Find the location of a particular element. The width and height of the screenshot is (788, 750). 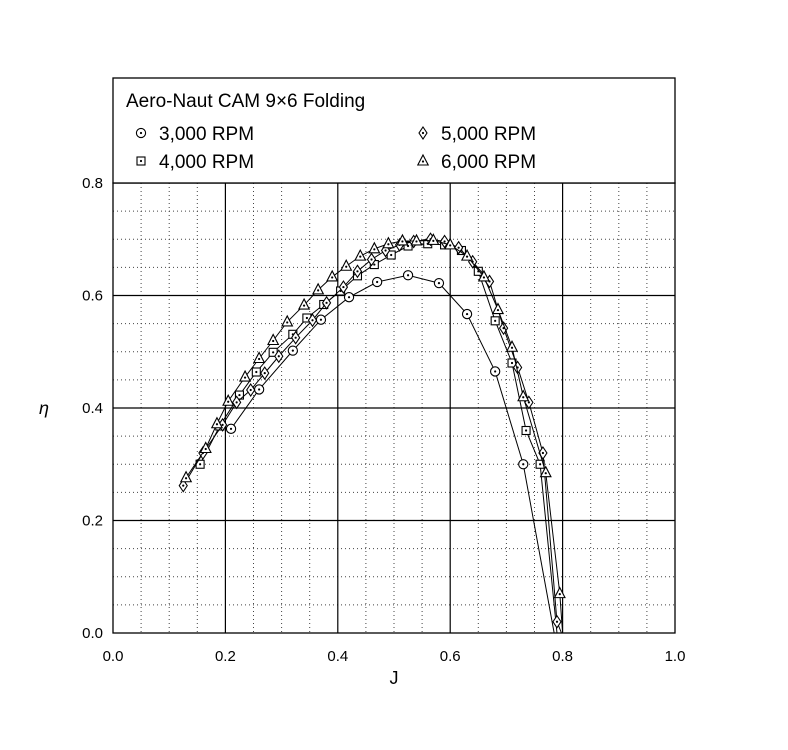

x-tick-label: 0.0 is located at coordinates (113, 656).